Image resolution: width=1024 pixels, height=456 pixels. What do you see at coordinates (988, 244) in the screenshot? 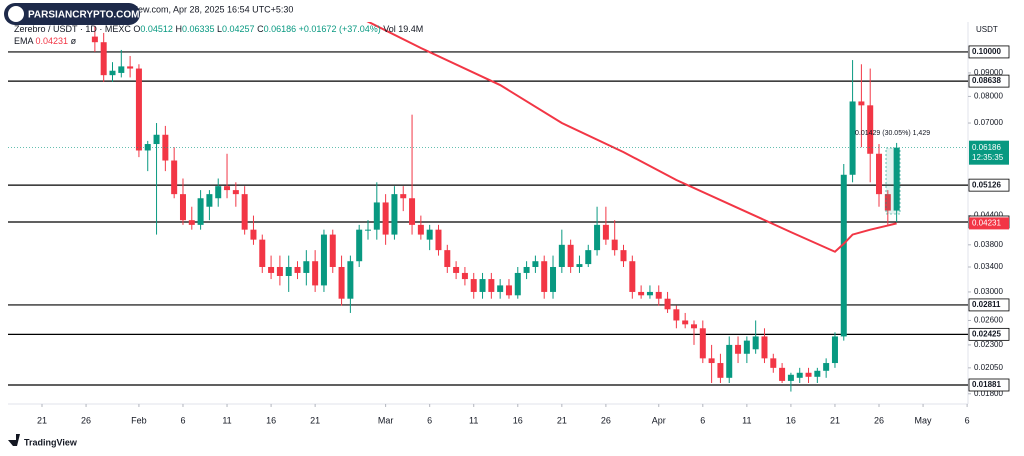
I see `y-tick-label: 0.03800` at bounding box center [988, 244].